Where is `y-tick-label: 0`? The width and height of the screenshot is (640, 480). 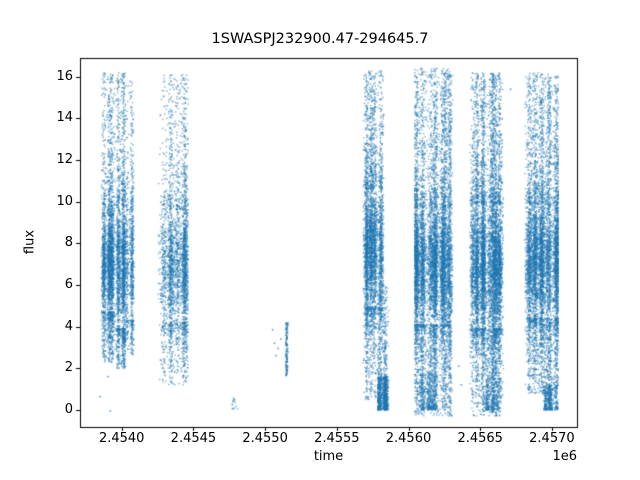
y-tick-label: 0 is located at coordinates (68, 409).